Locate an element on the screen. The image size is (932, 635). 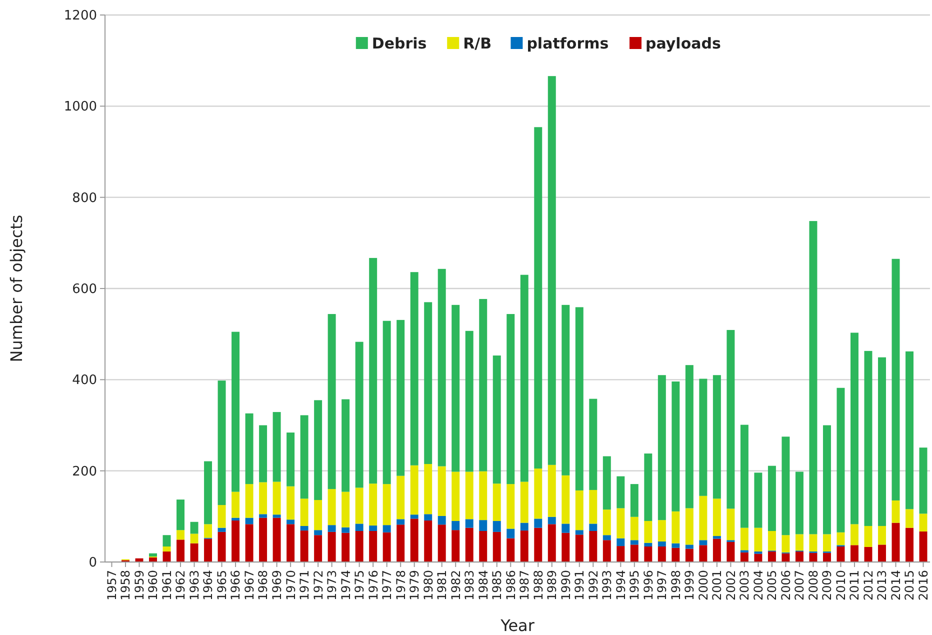
y-axis-title: Number of objects is located at coordinates (16, 288).